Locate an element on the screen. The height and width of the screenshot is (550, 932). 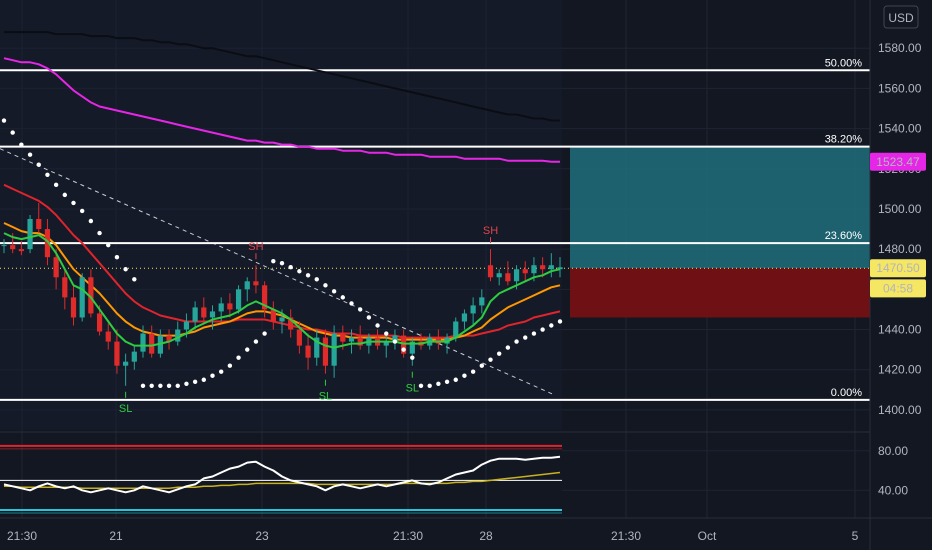
price-tick-label: 1440.00 is located at coordinates (900, 330).